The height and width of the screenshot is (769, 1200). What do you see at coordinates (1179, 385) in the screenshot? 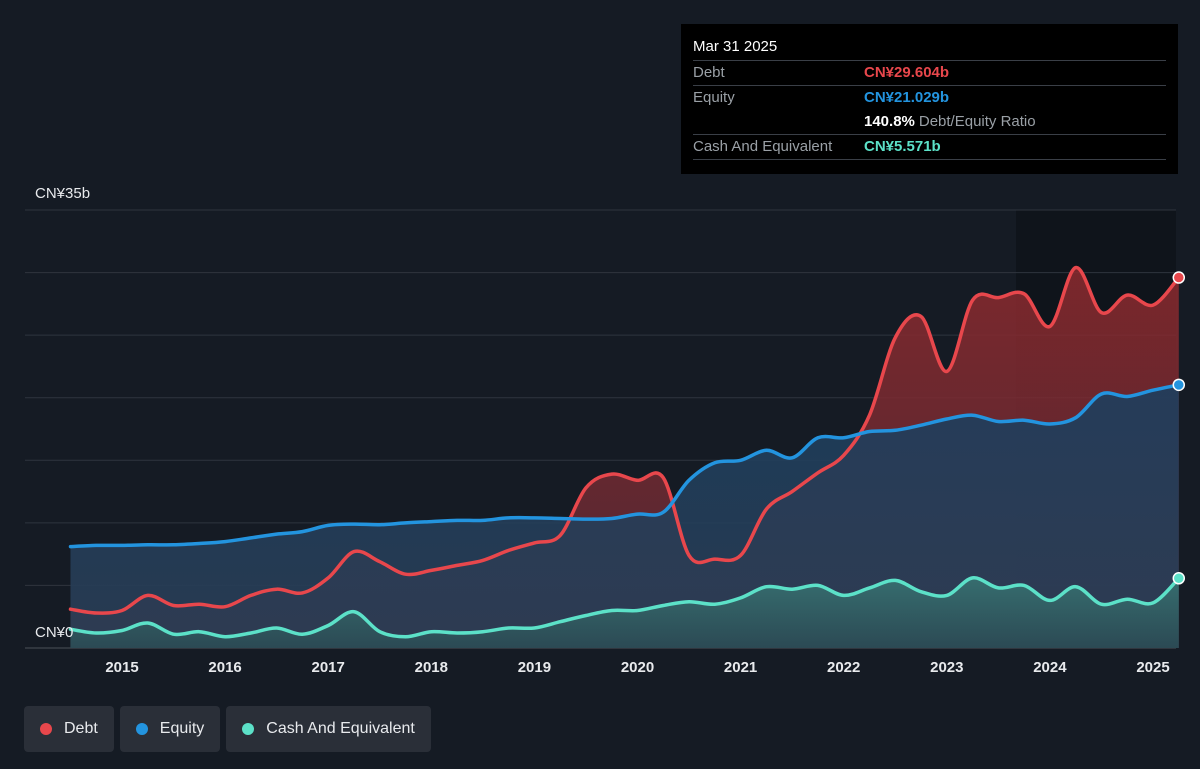
I see `equity-end-marker` at bounding box center [1179, 385].